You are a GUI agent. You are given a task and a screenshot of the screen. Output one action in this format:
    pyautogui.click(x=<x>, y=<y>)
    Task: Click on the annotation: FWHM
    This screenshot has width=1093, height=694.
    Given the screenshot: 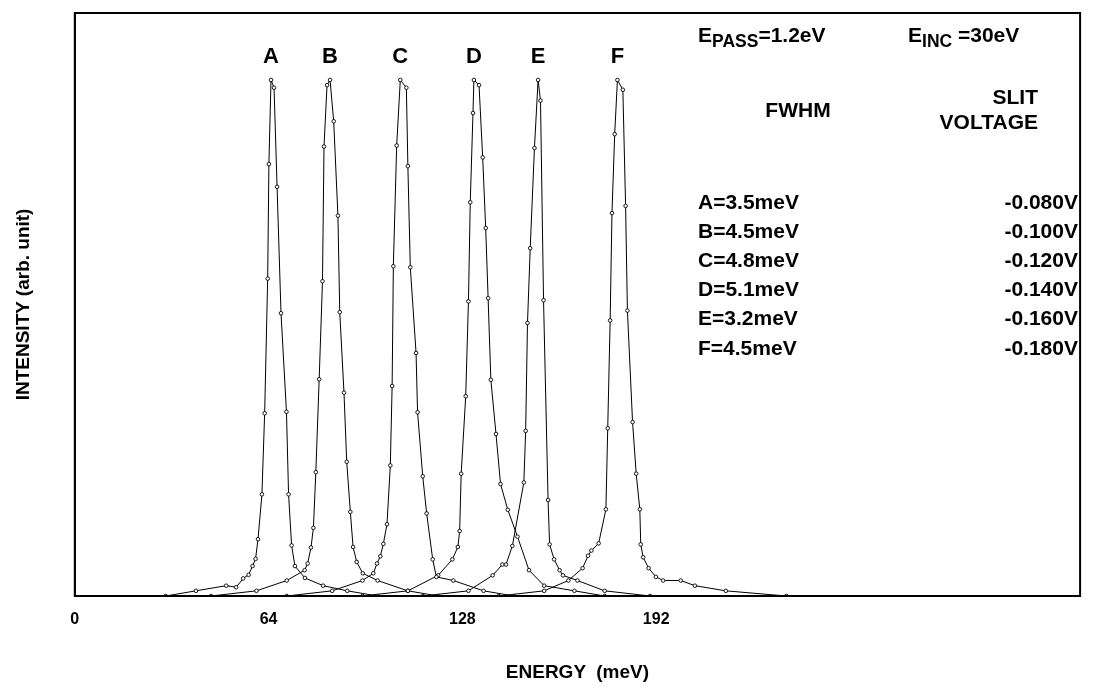 What is the action you would take?
    pyautogui.click(x=798, y=109)
    